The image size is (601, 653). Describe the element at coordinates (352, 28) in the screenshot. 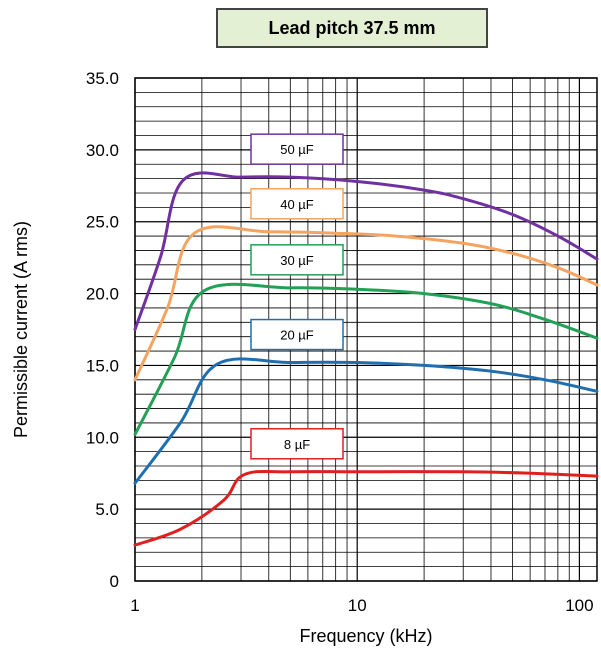

I see `chart-title: Lead pitch 37.5 mm` at that location.